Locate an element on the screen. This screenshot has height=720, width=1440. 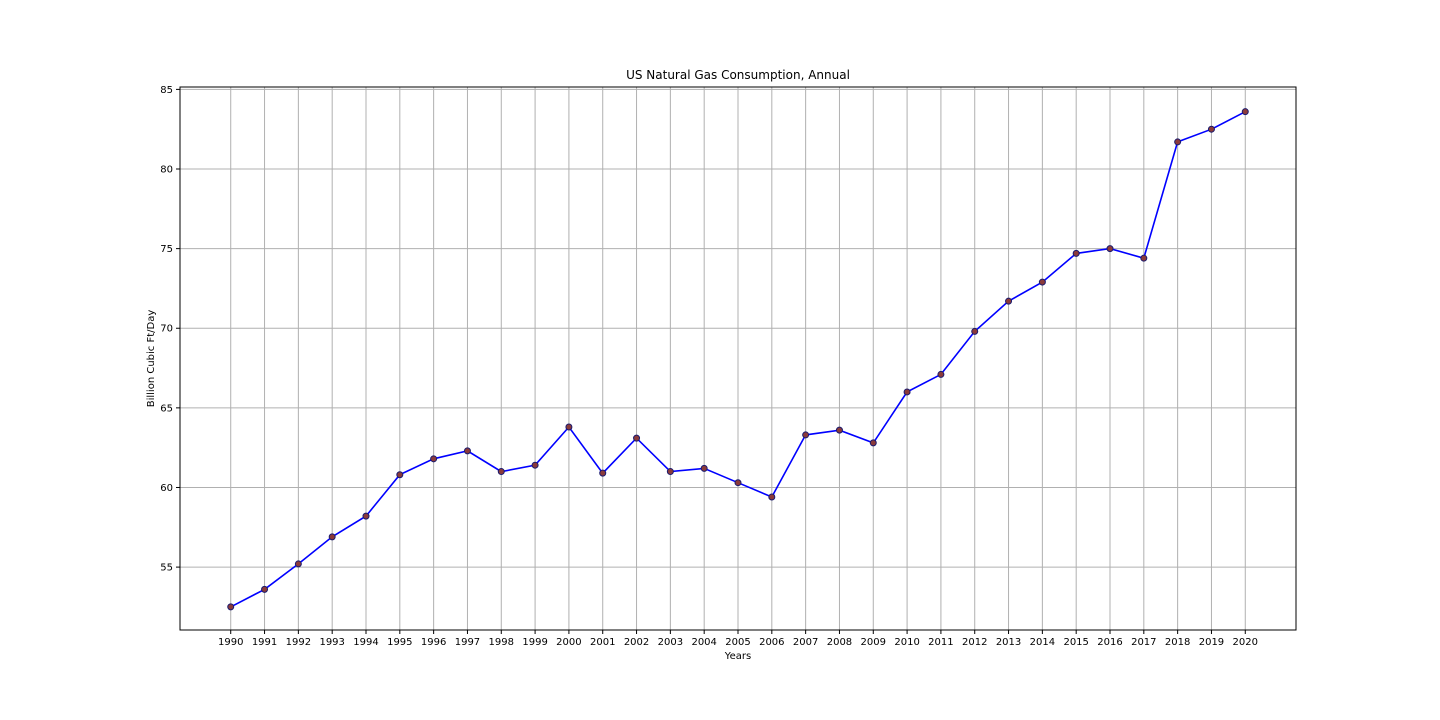
x-tick-label: 2000 is located at coordinates (568, 642).